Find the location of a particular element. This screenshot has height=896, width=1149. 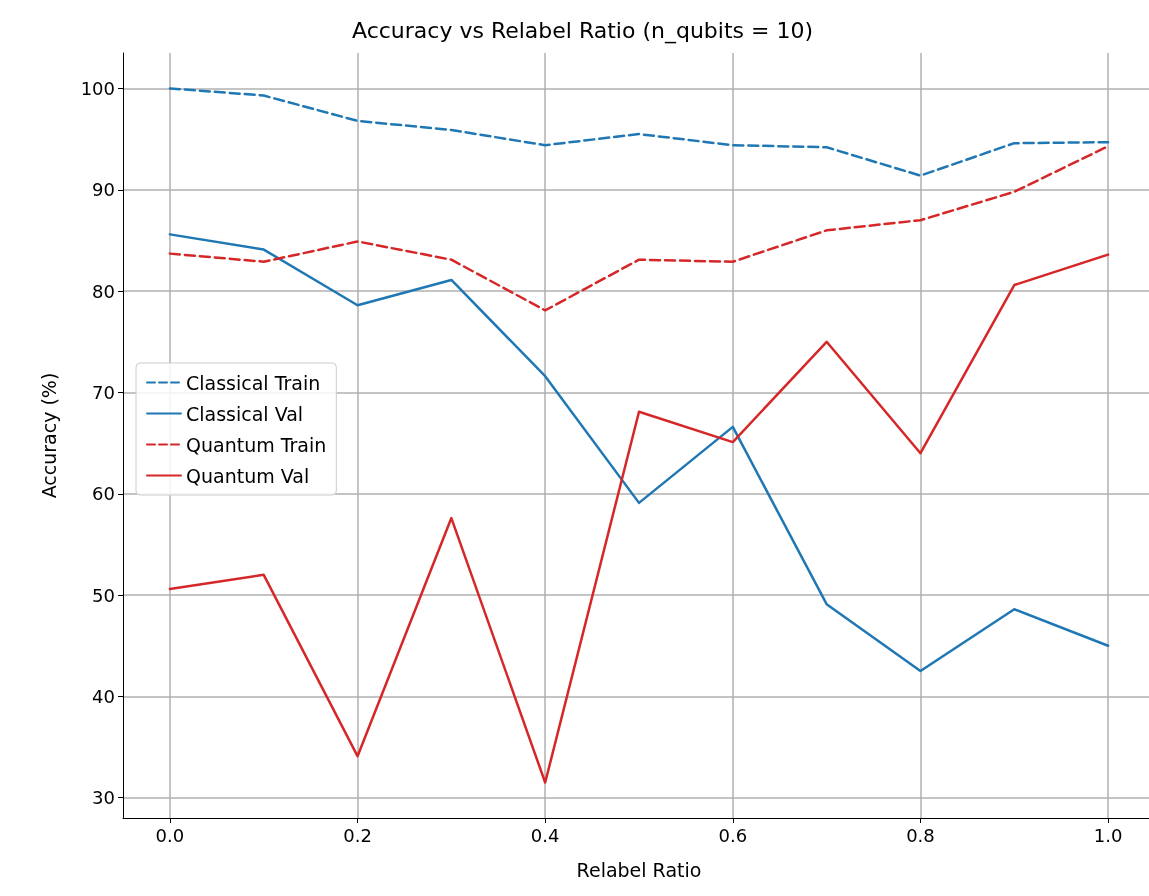

legend-label: Classical Train is located at coordinates (253, 382).